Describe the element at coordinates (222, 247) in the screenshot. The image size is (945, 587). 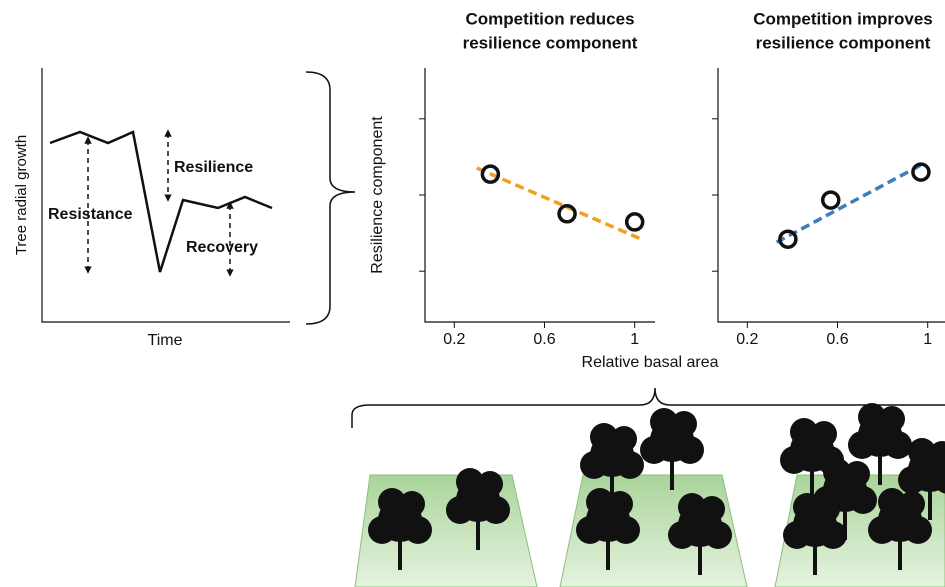
I see `label: Recovery` at that location.